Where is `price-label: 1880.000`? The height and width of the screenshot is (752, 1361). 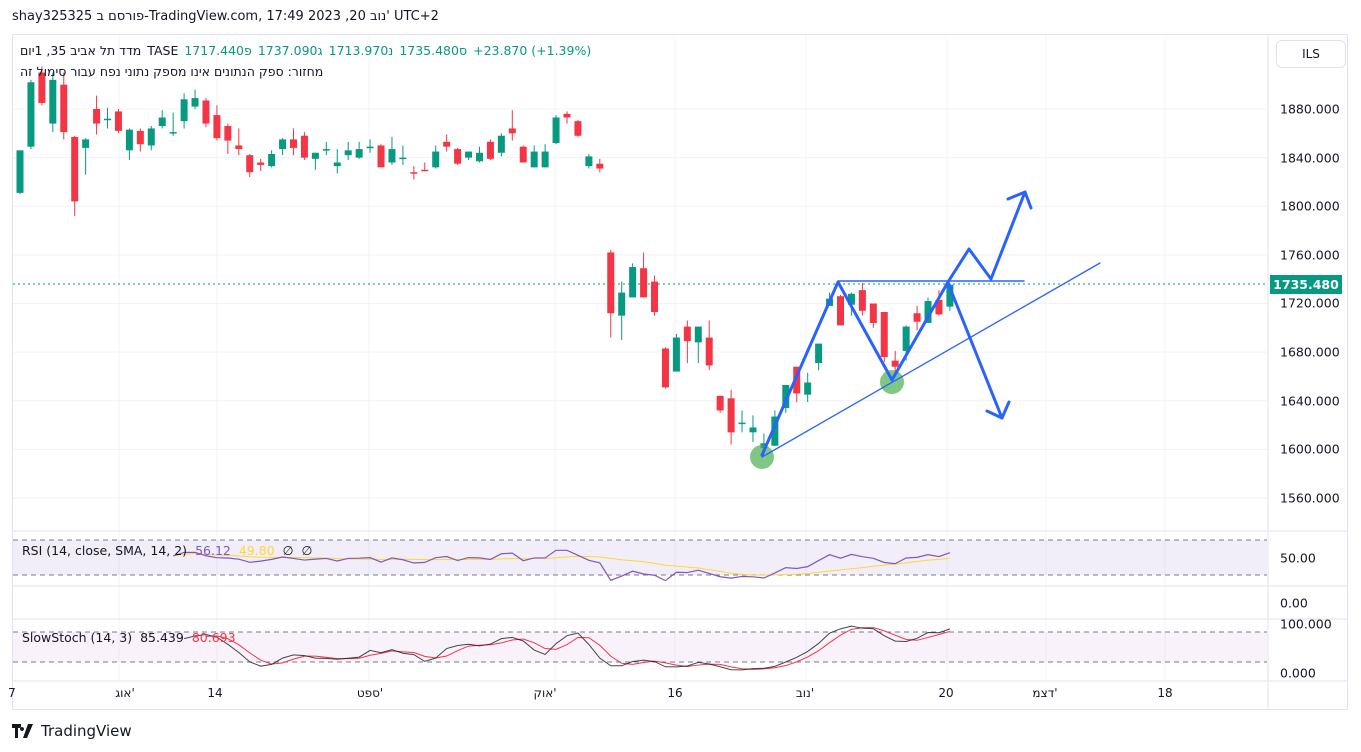 price-label: 1880.000 is located at coordinates (1310, 109).